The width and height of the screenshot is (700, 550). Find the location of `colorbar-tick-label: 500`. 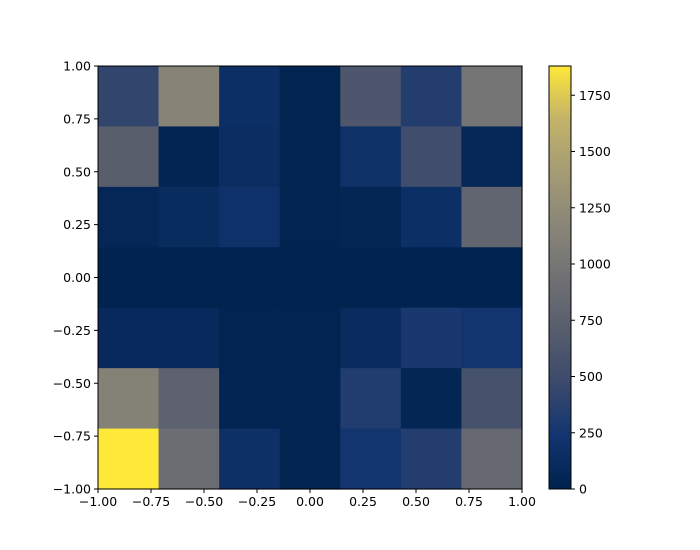

colorbar-tick-label: 500 is located at coordinates (591, 376).